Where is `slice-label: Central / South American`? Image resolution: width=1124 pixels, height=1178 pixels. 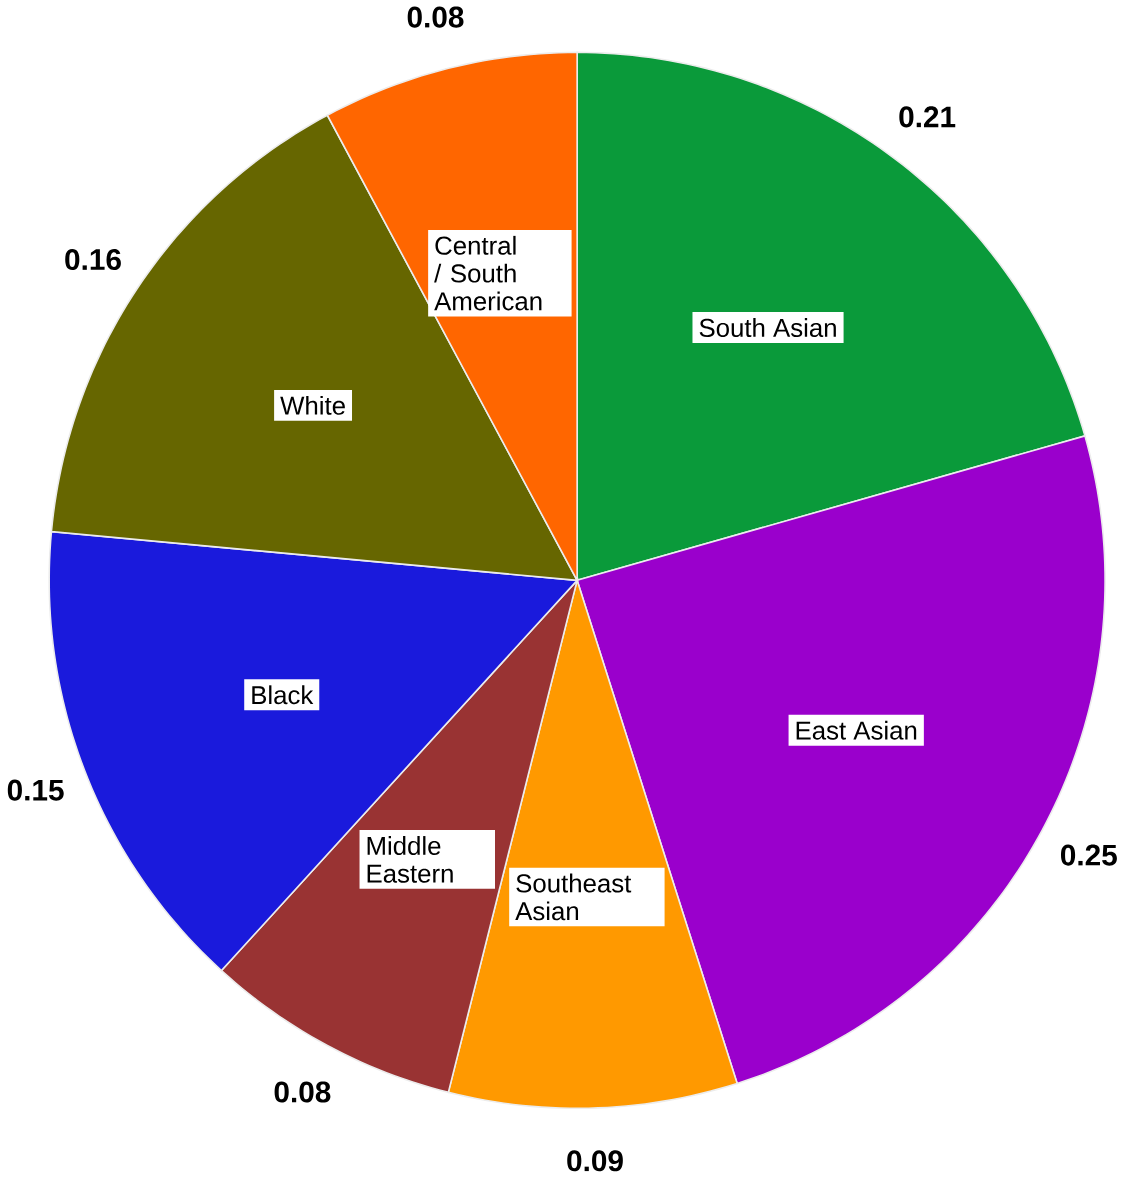 slice-label: Central / South American is located at coordinates (487, 273).